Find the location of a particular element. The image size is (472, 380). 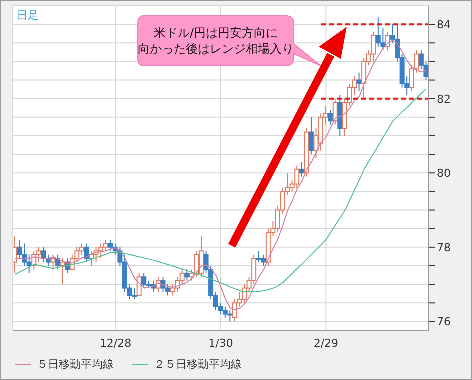

y-tick-label: 82 is located at coordinates (444, 99).